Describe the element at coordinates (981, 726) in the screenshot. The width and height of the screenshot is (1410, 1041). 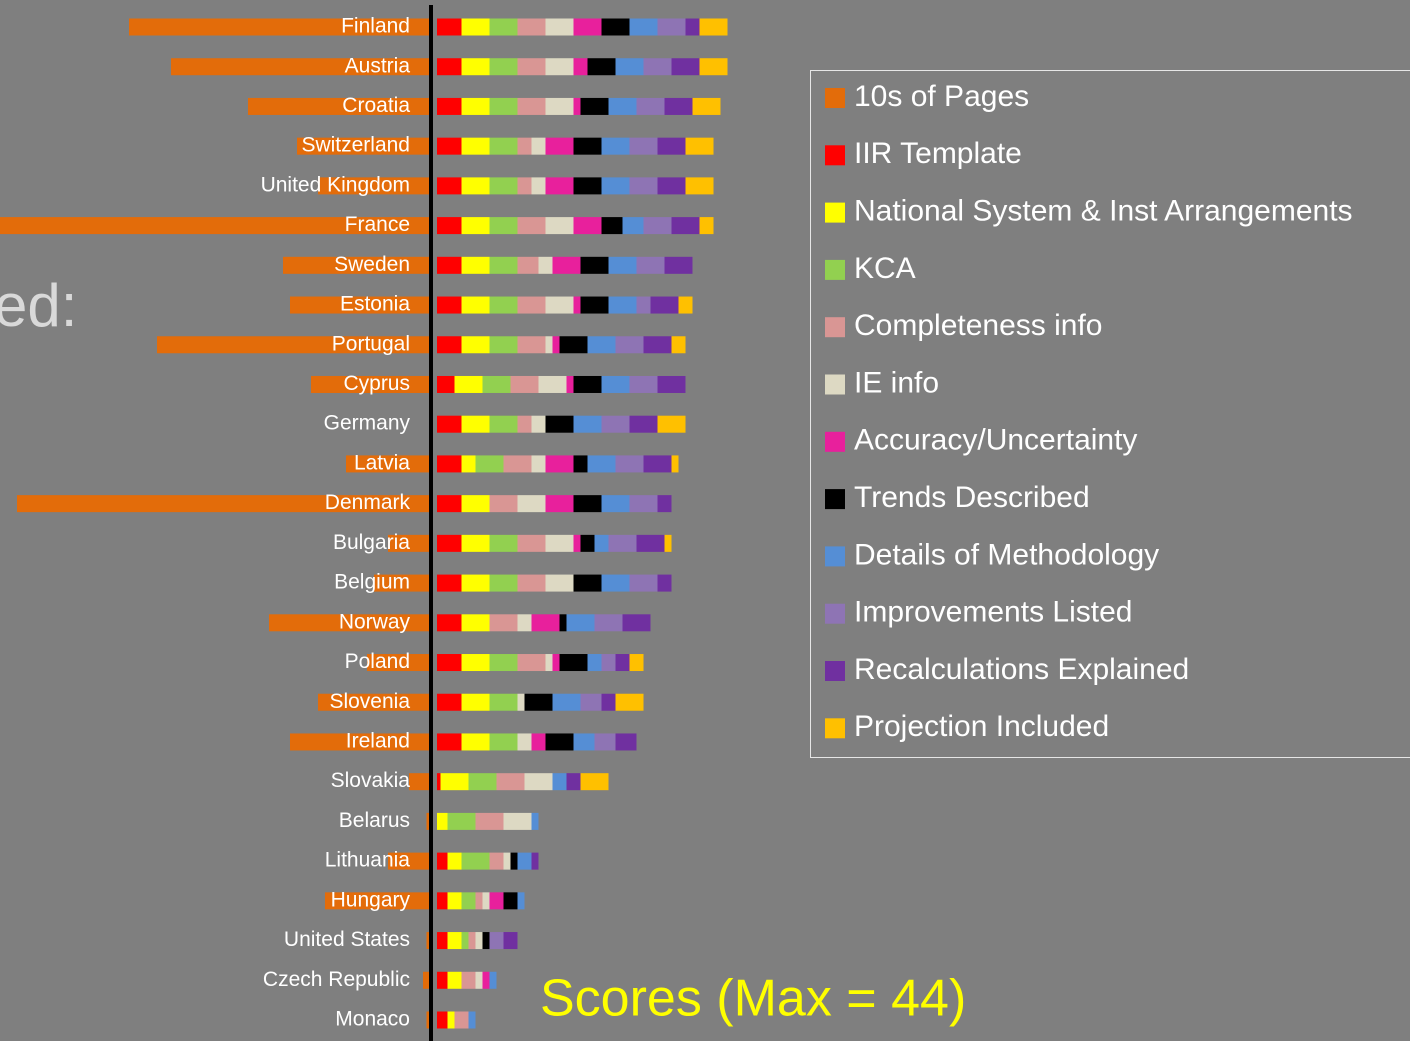
I see `legend-label: Projection Included` at that location.